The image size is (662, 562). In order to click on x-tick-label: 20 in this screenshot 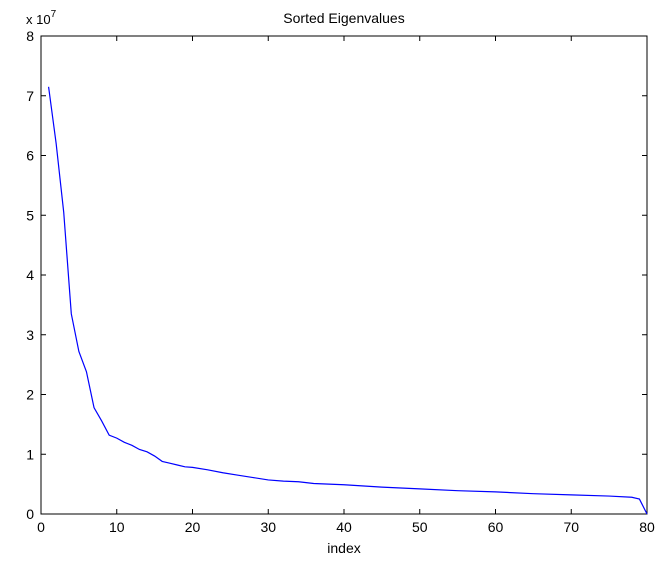, I will do `click(193, 527)`.